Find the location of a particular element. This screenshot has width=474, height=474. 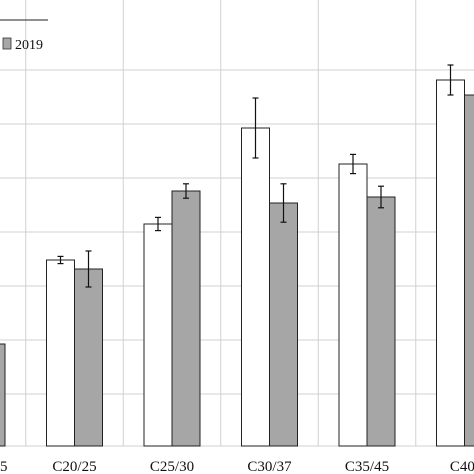

x-tick-label-1: C20/25 is located at coordinates (74, 466).